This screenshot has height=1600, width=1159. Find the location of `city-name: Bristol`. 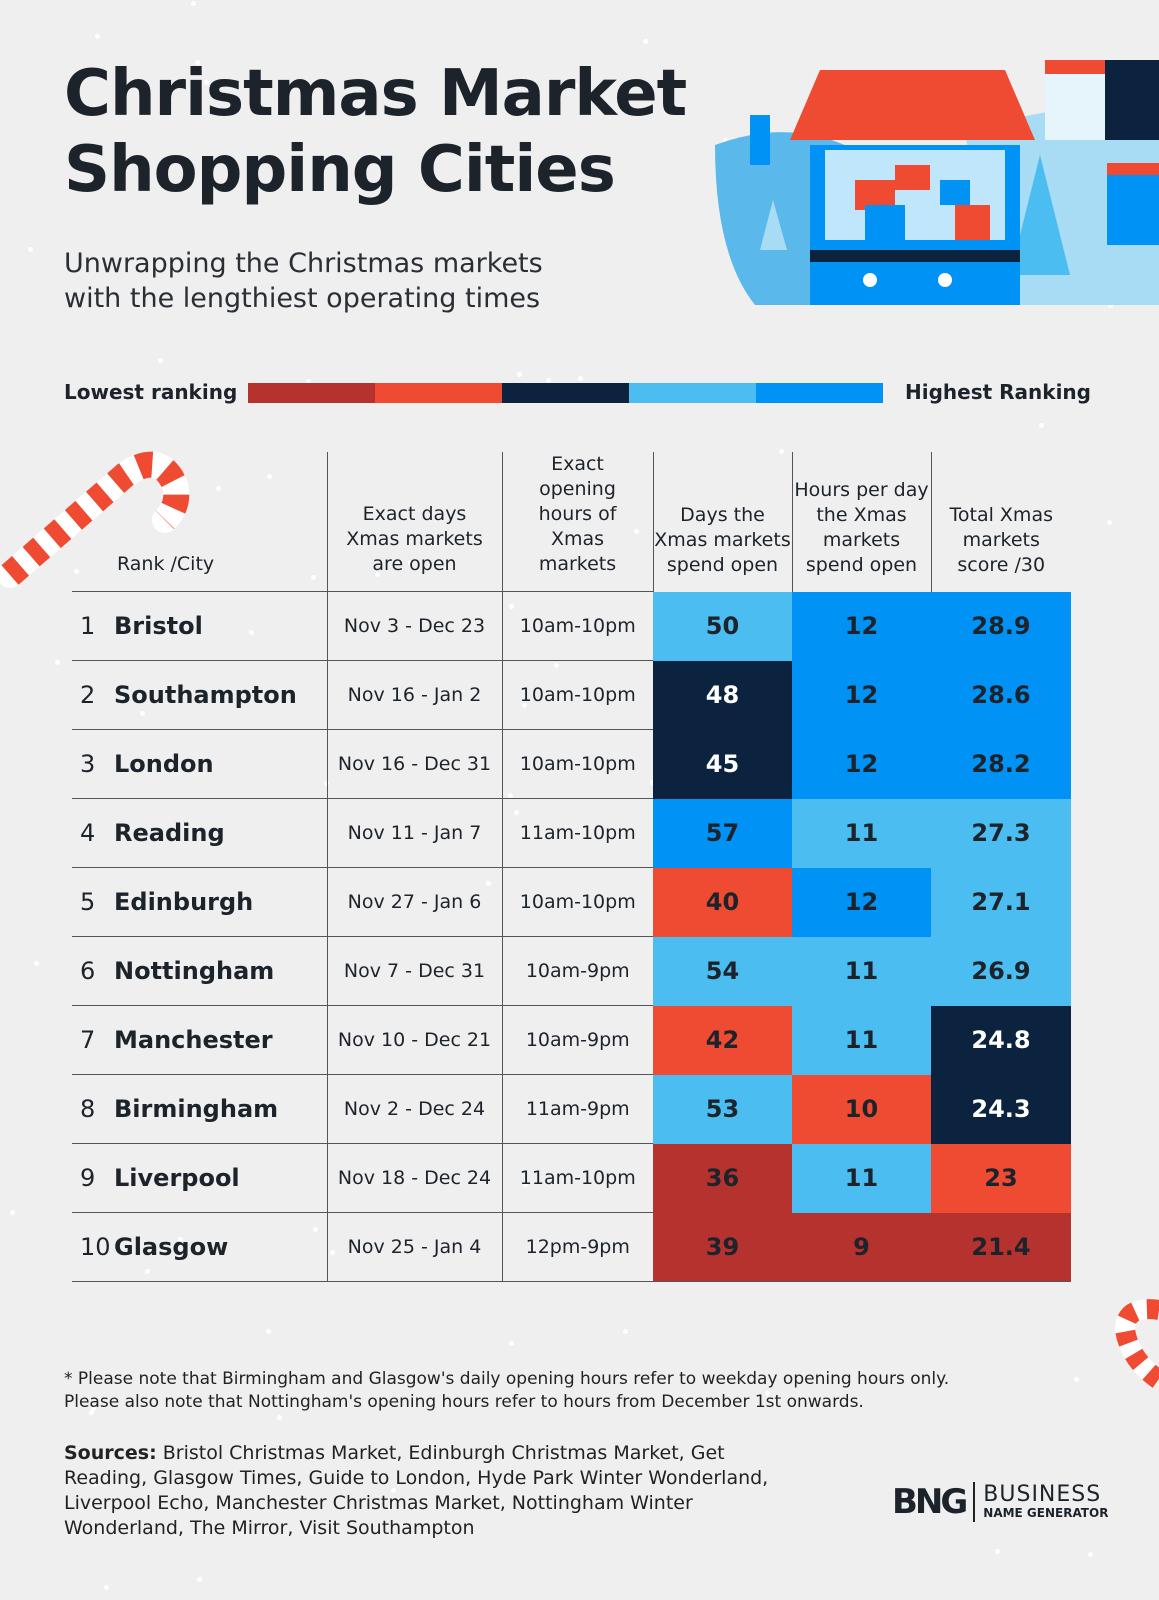

city-name: Bristol is located at coordinates (158, 626).